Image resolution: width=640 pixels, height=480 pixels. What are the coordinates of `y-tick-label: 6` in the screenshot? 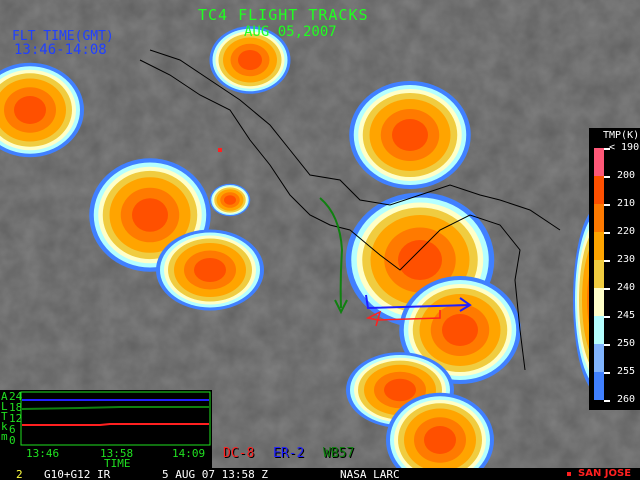 It's located at (12, 429).